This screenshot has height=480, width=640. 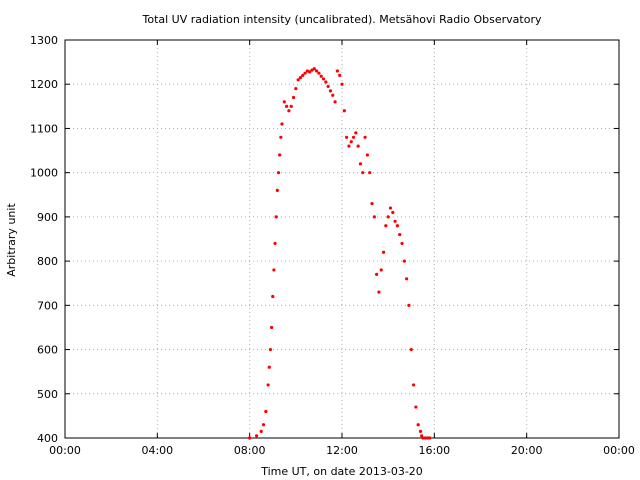 What do you see at coordinates (342, 450) in the screenshot?
I see `x-tick-label: 12:00` at bounding box center [342, 450].